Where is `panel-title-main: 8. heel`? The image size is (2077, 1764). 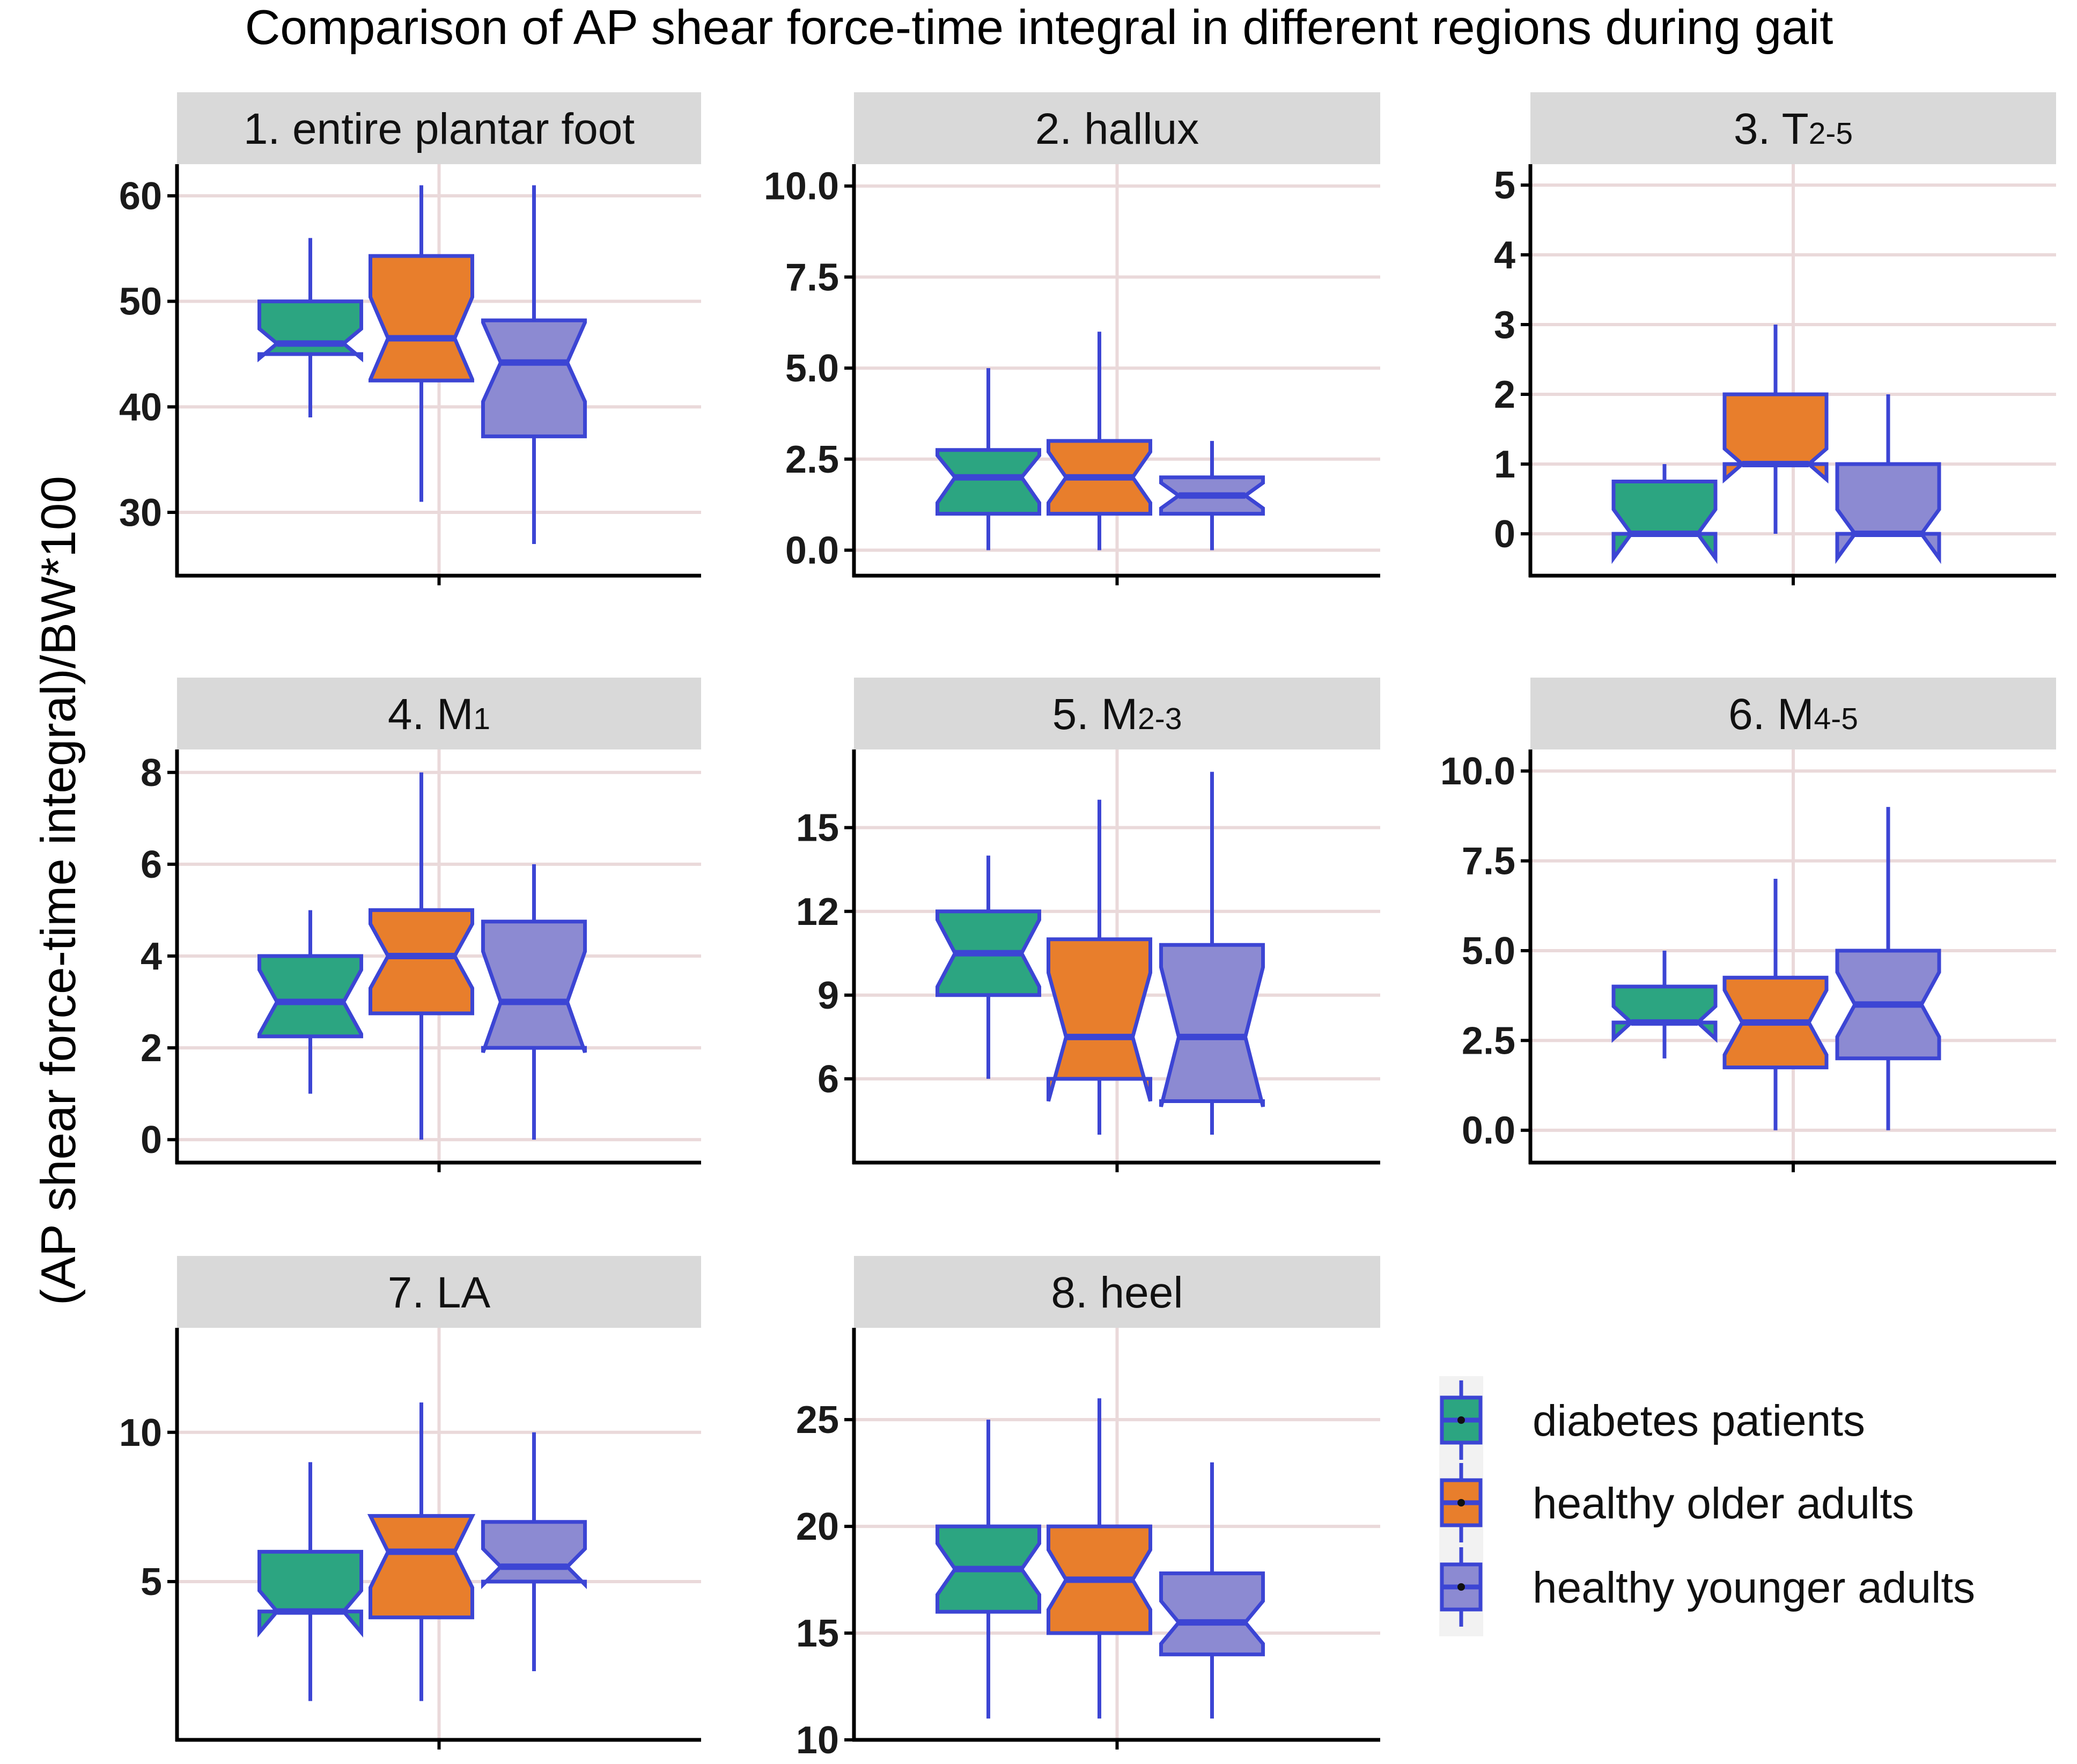 panel-title-main: 8. heel is located at coordinates (1117, 1292).